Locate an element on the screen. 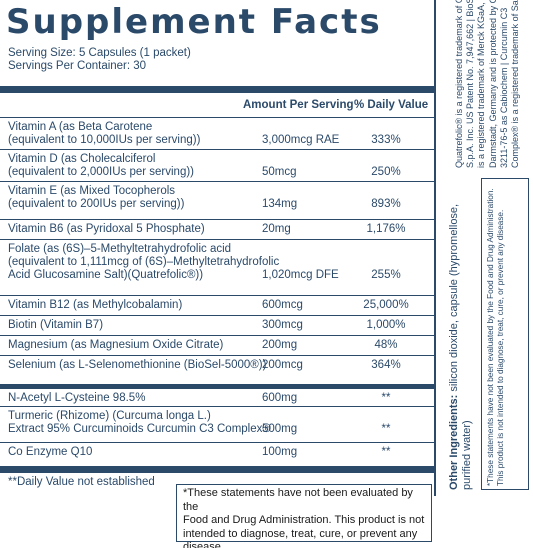 The image size is (533, 548). nutrient-name: Co Enzyme Q10 is located at coordinates (50, 452).